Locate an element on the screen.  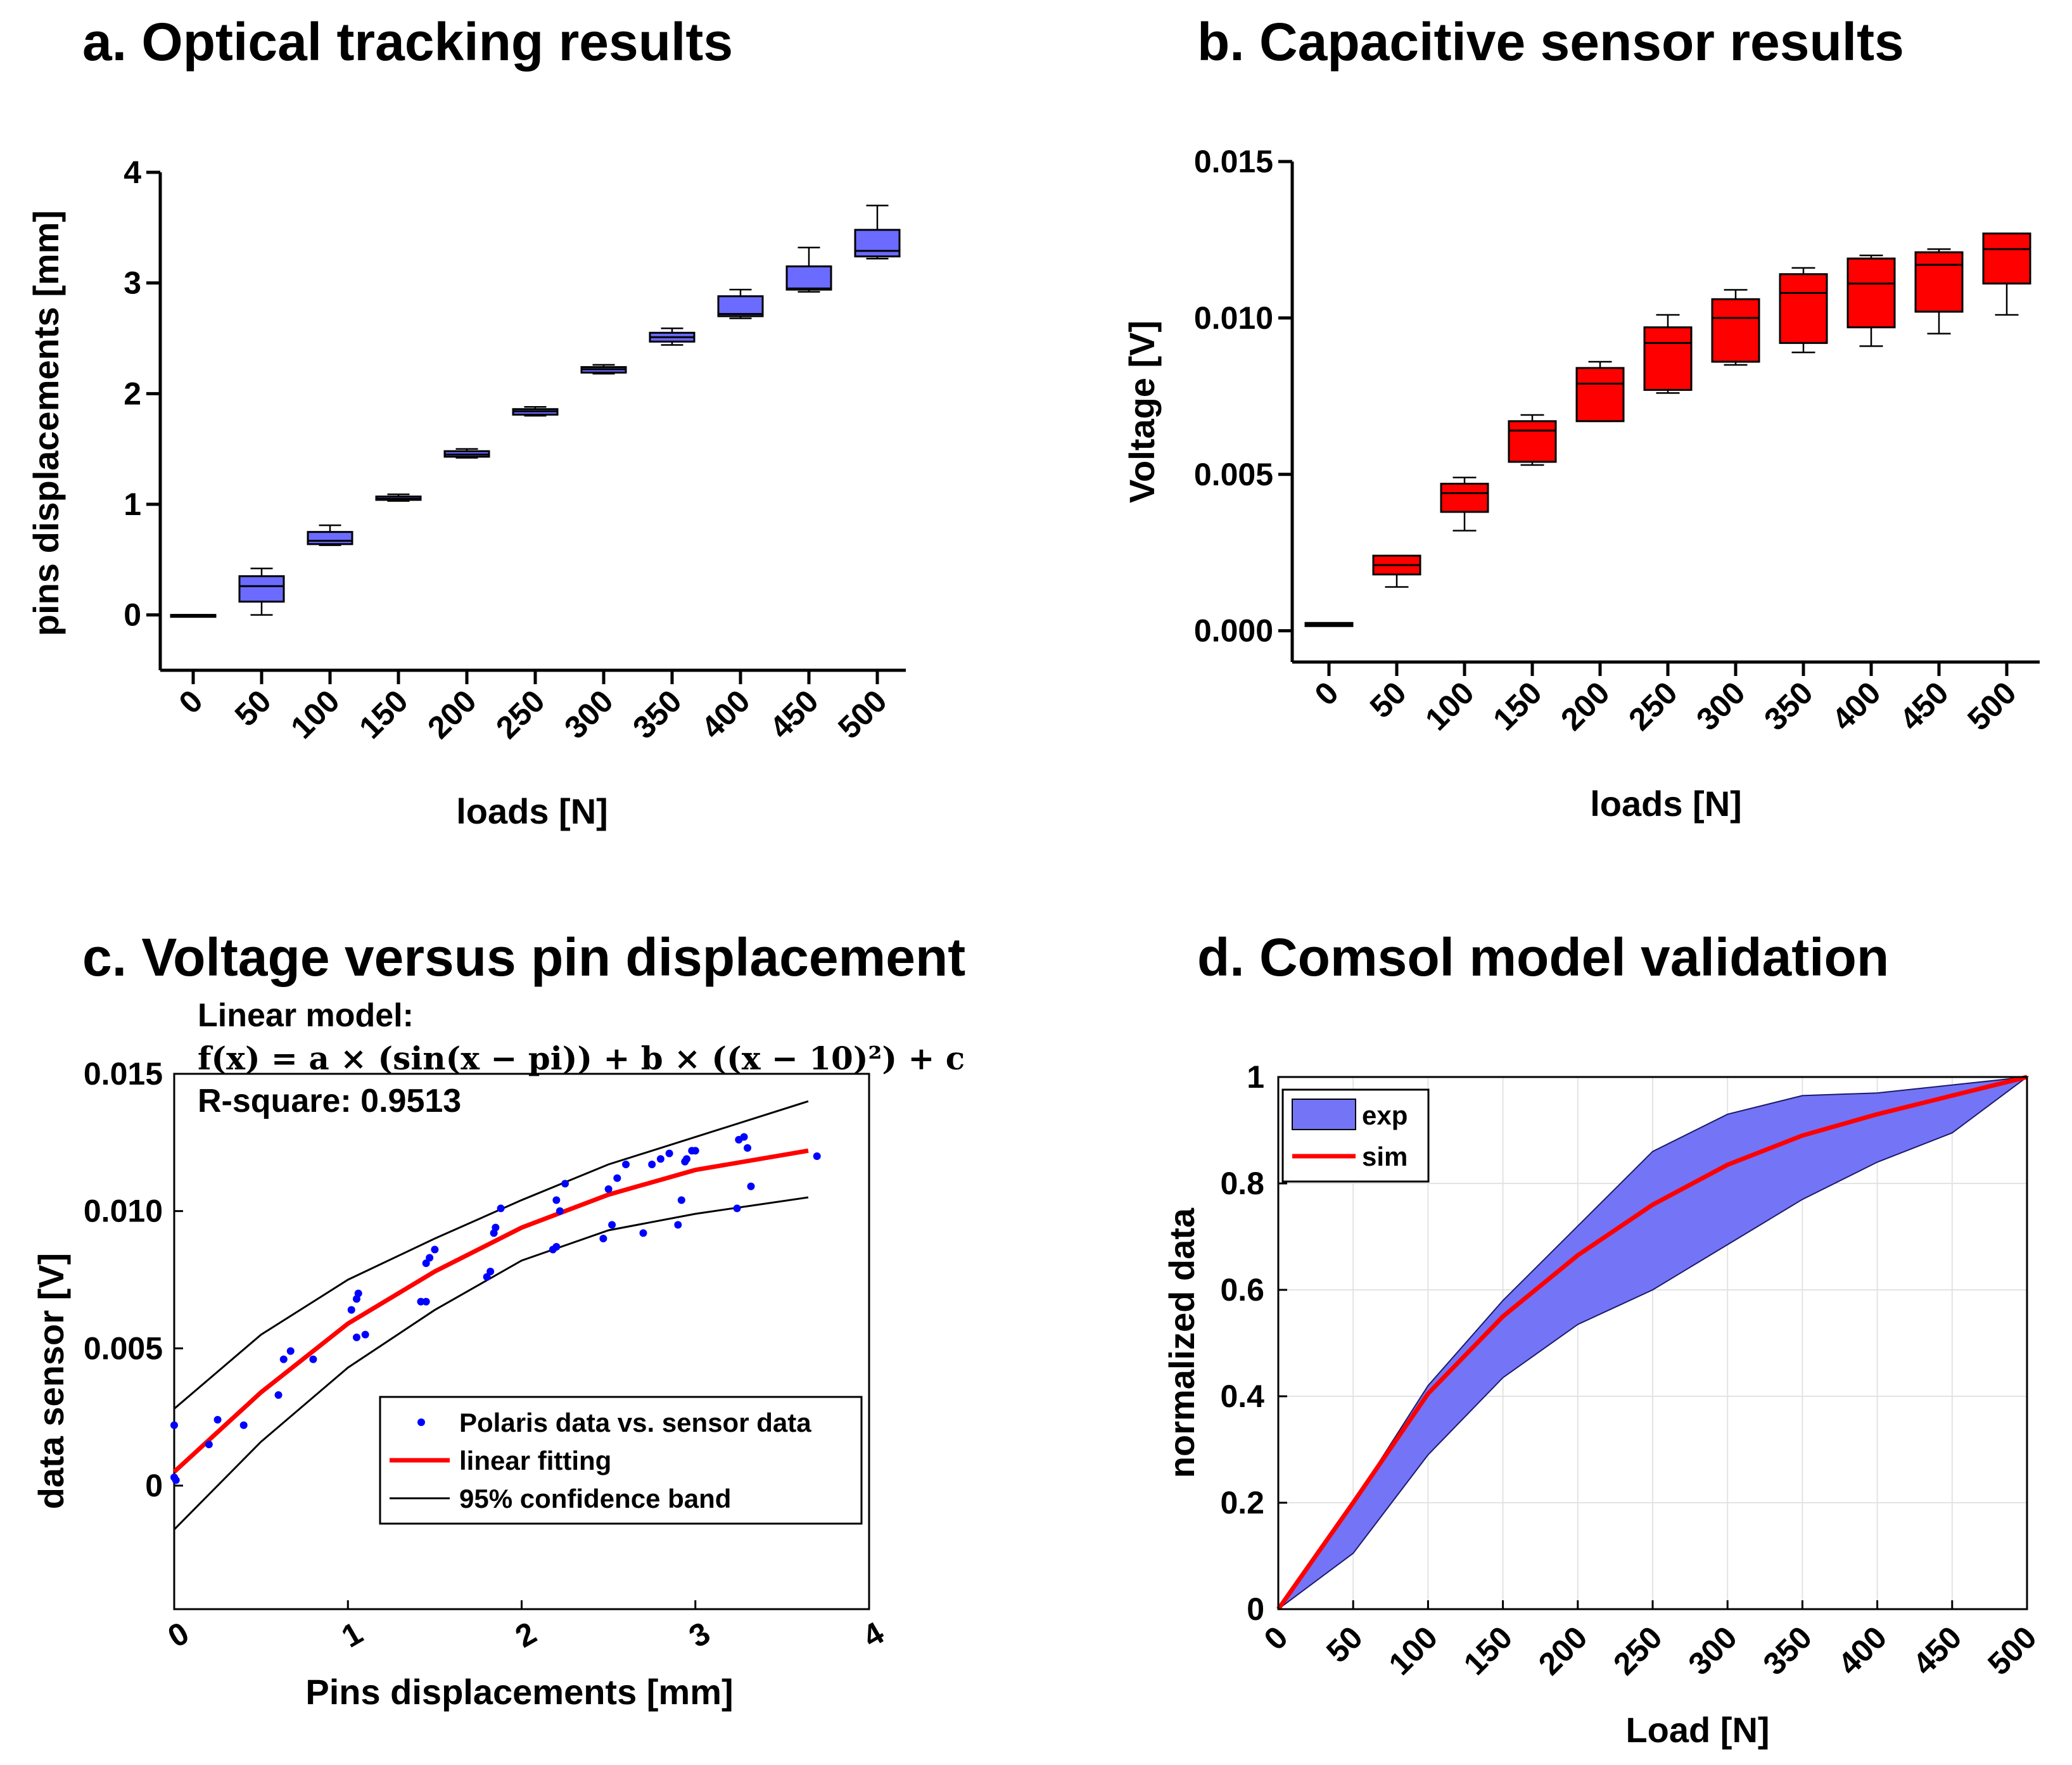
panel-b-xtick-label: 350 is located at coordinates (1789, 706).